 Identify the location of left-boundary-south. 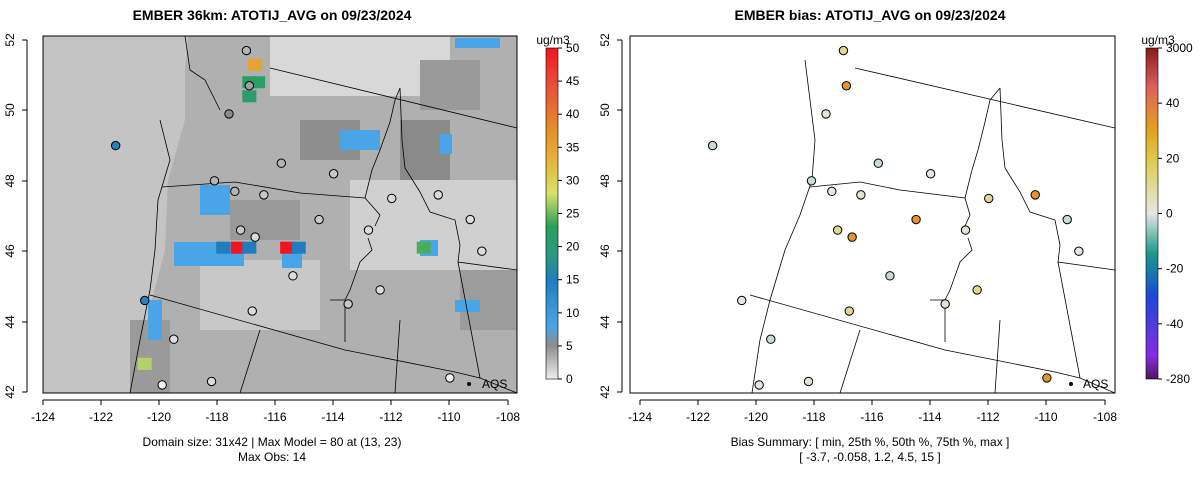
(315, 336).